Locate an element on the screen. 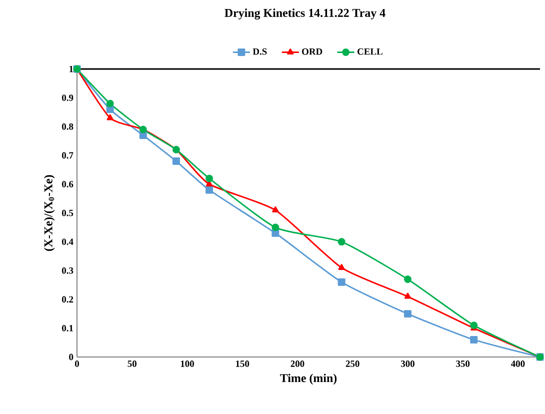 The image size is (545, 414). x-tick-label: 0 is located at coordinates (77, 363).